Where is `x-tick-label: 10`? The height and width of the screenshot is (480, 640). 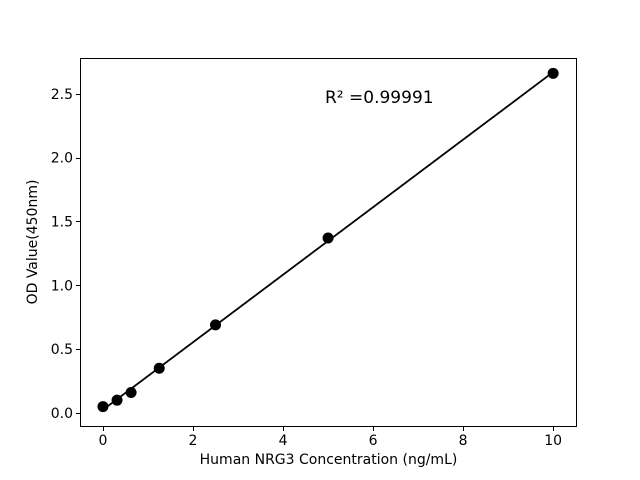 x-tick-label: 10 is located at coordinates (553, 441).